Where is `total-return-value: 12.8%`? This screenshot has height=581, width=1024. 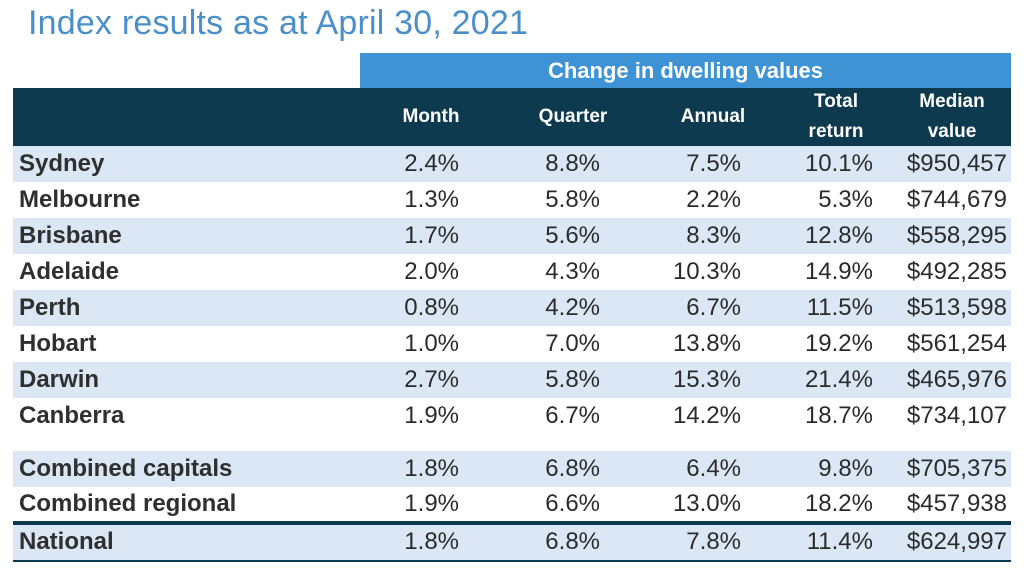
total-return-value: 12.8% is located at coordinates (838, 235).